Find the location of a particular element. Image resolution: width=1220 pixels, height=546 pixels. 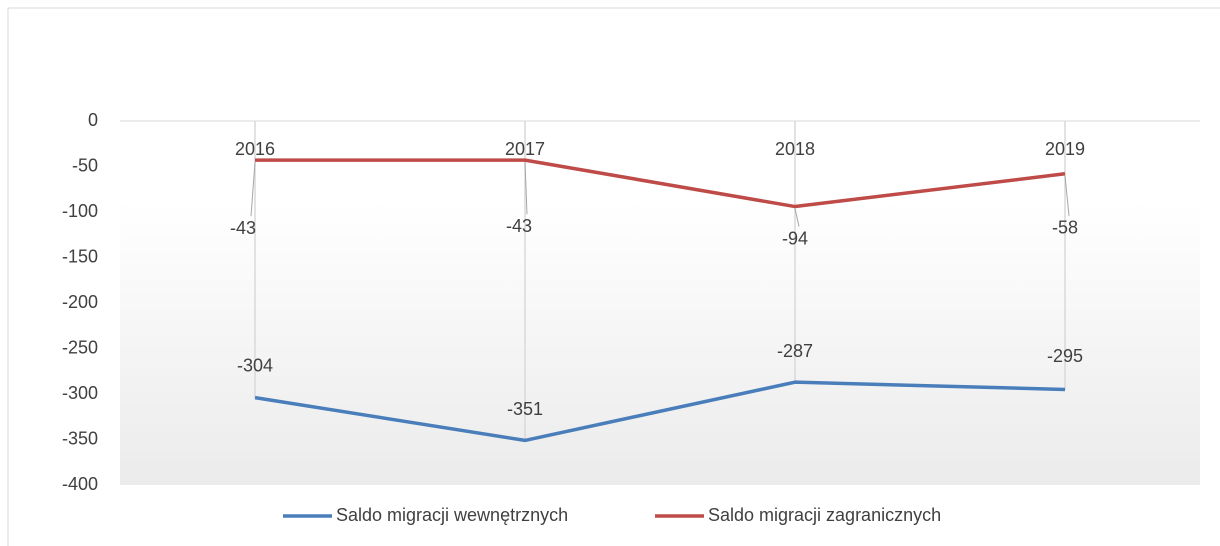

data-label: -295 is located at coordinates (1065, 356).